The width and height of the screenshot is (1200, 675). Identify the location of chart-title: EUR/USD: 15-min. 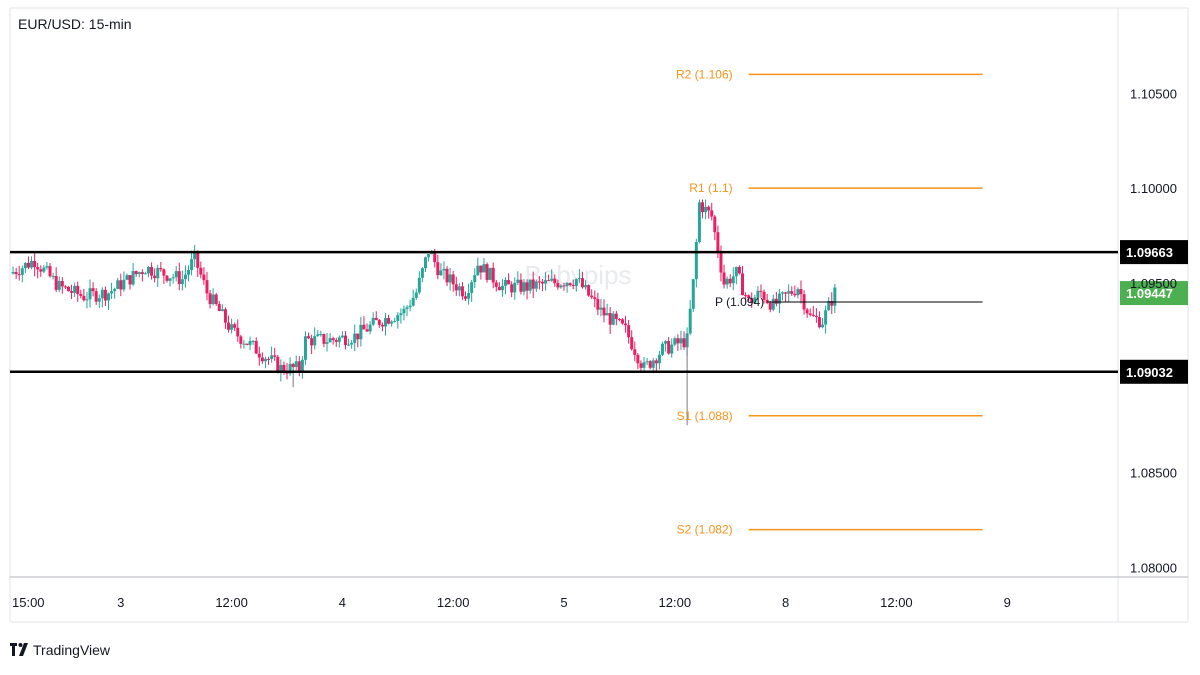
(75, 24).